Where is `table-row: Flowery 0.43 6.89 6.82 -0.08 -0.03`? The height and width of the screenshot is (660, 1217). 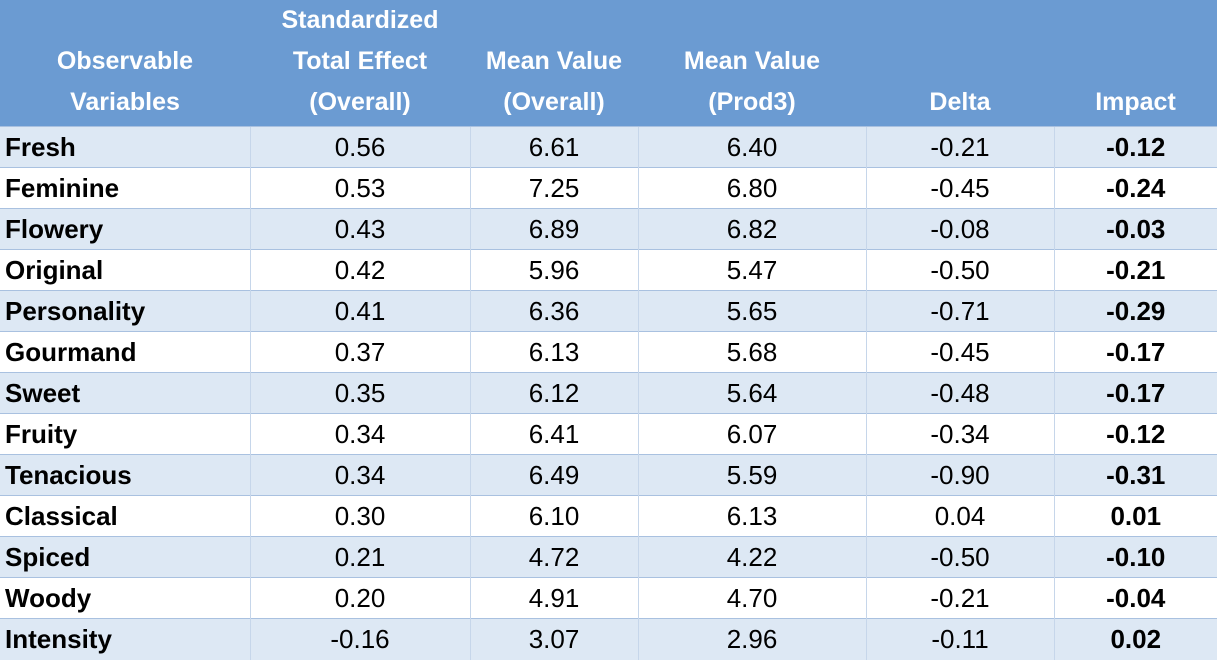 table-row: Flowery 0.43 6.89 6.82 -0.08 -0.03 is located at coordinates (608, 229).